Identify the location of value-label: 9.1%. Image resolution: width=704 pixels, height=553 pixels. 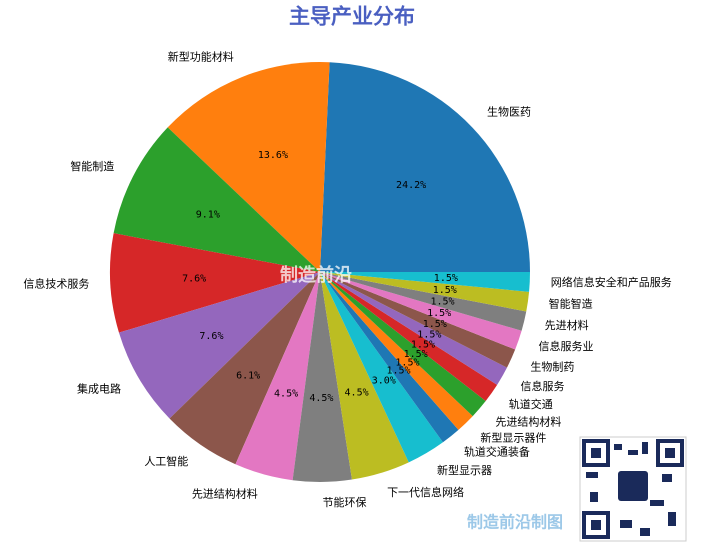
(208, 215).